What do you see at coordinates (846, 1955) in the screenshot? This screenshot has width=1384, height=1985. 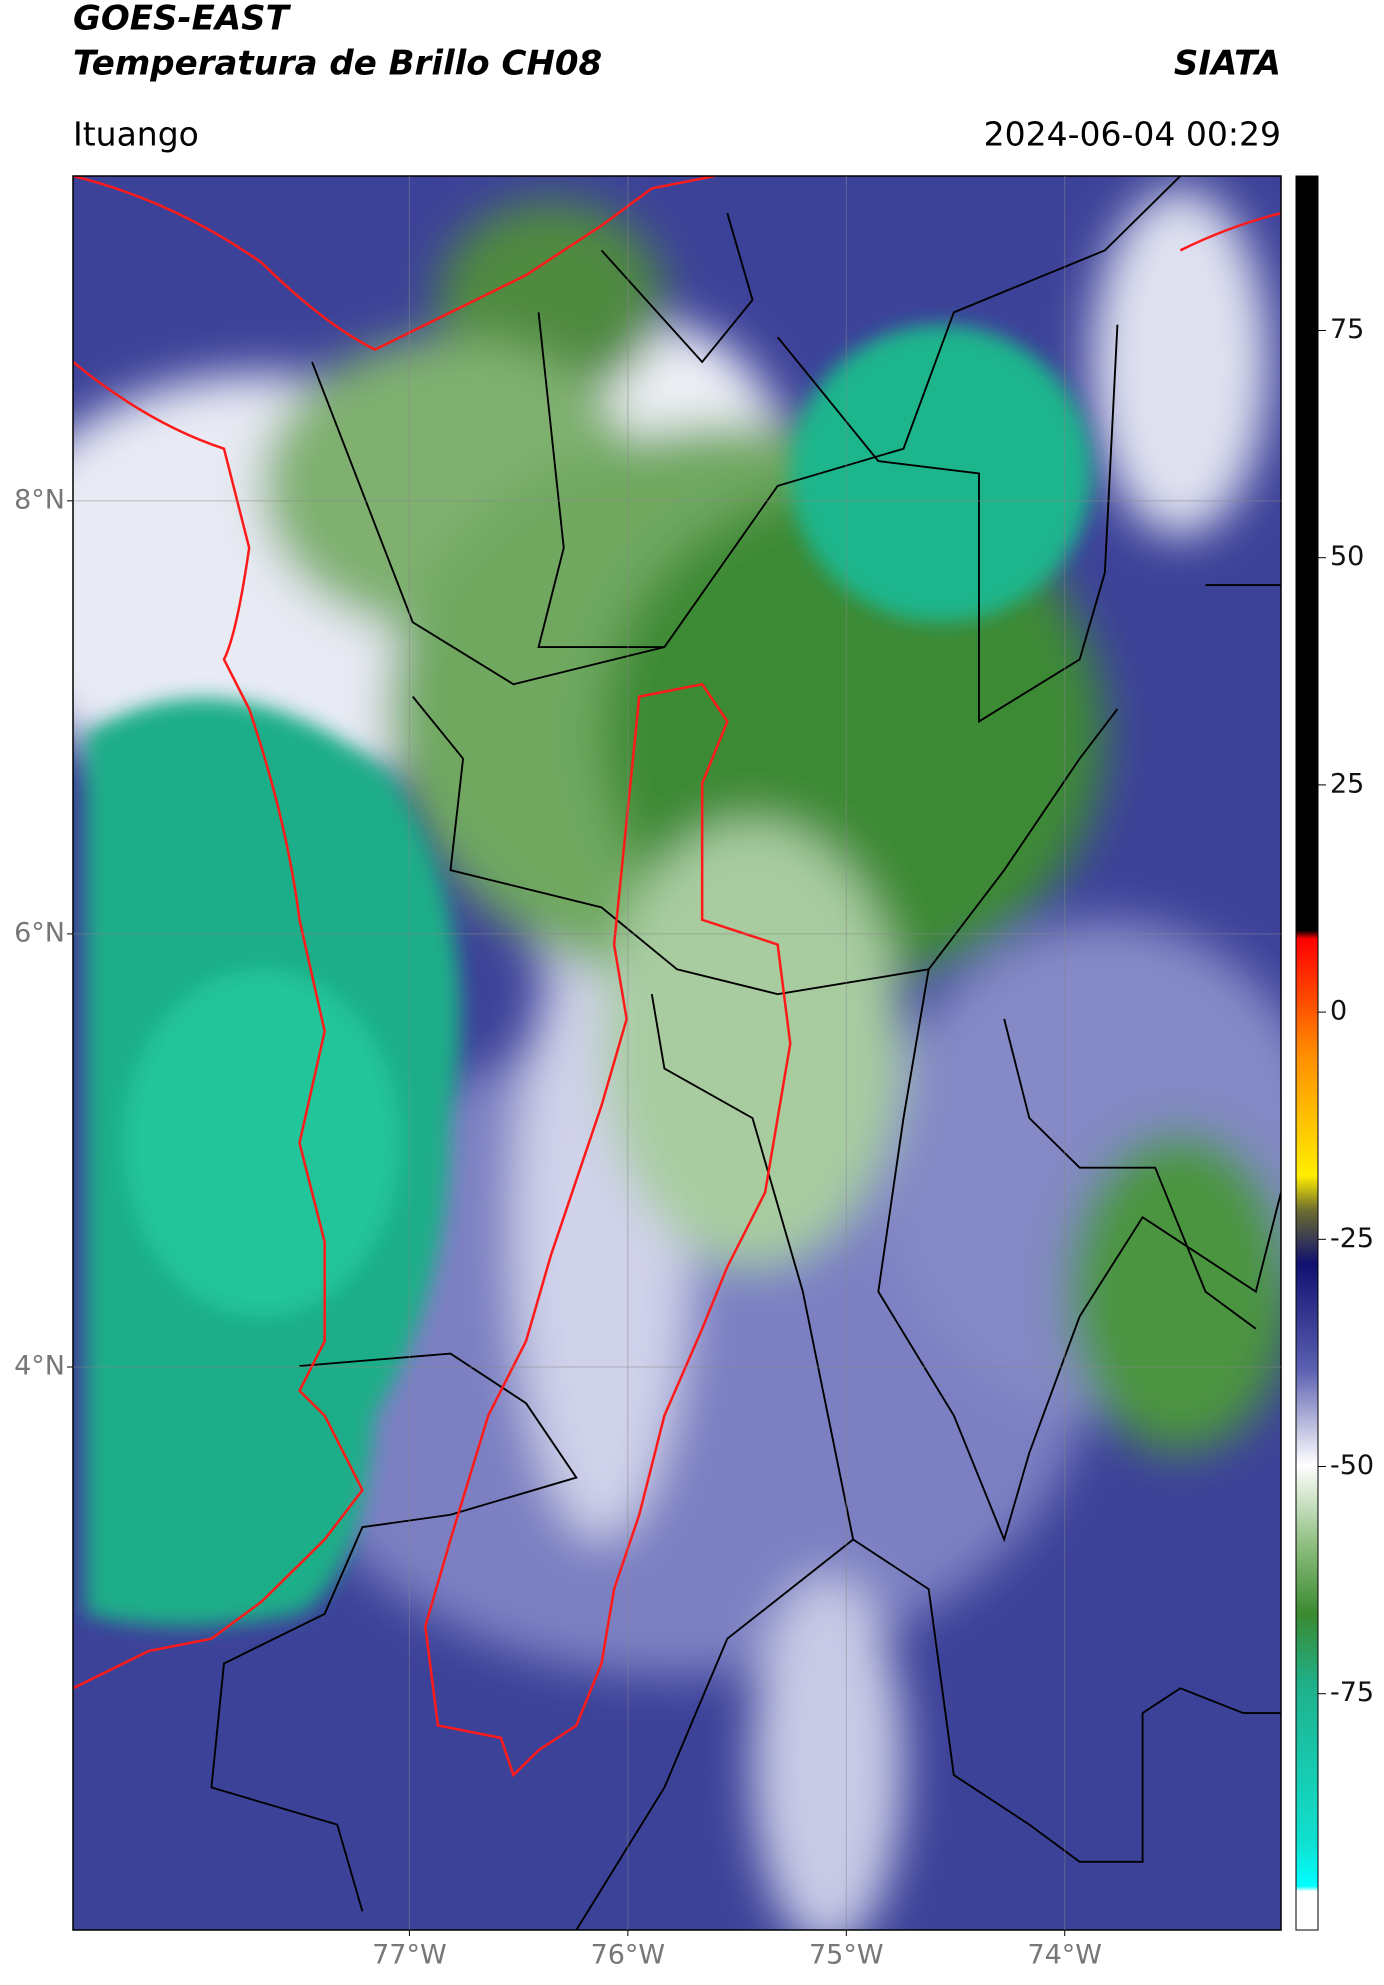 I see `lon-label: 75°W` at bounding box center [846, 1955].